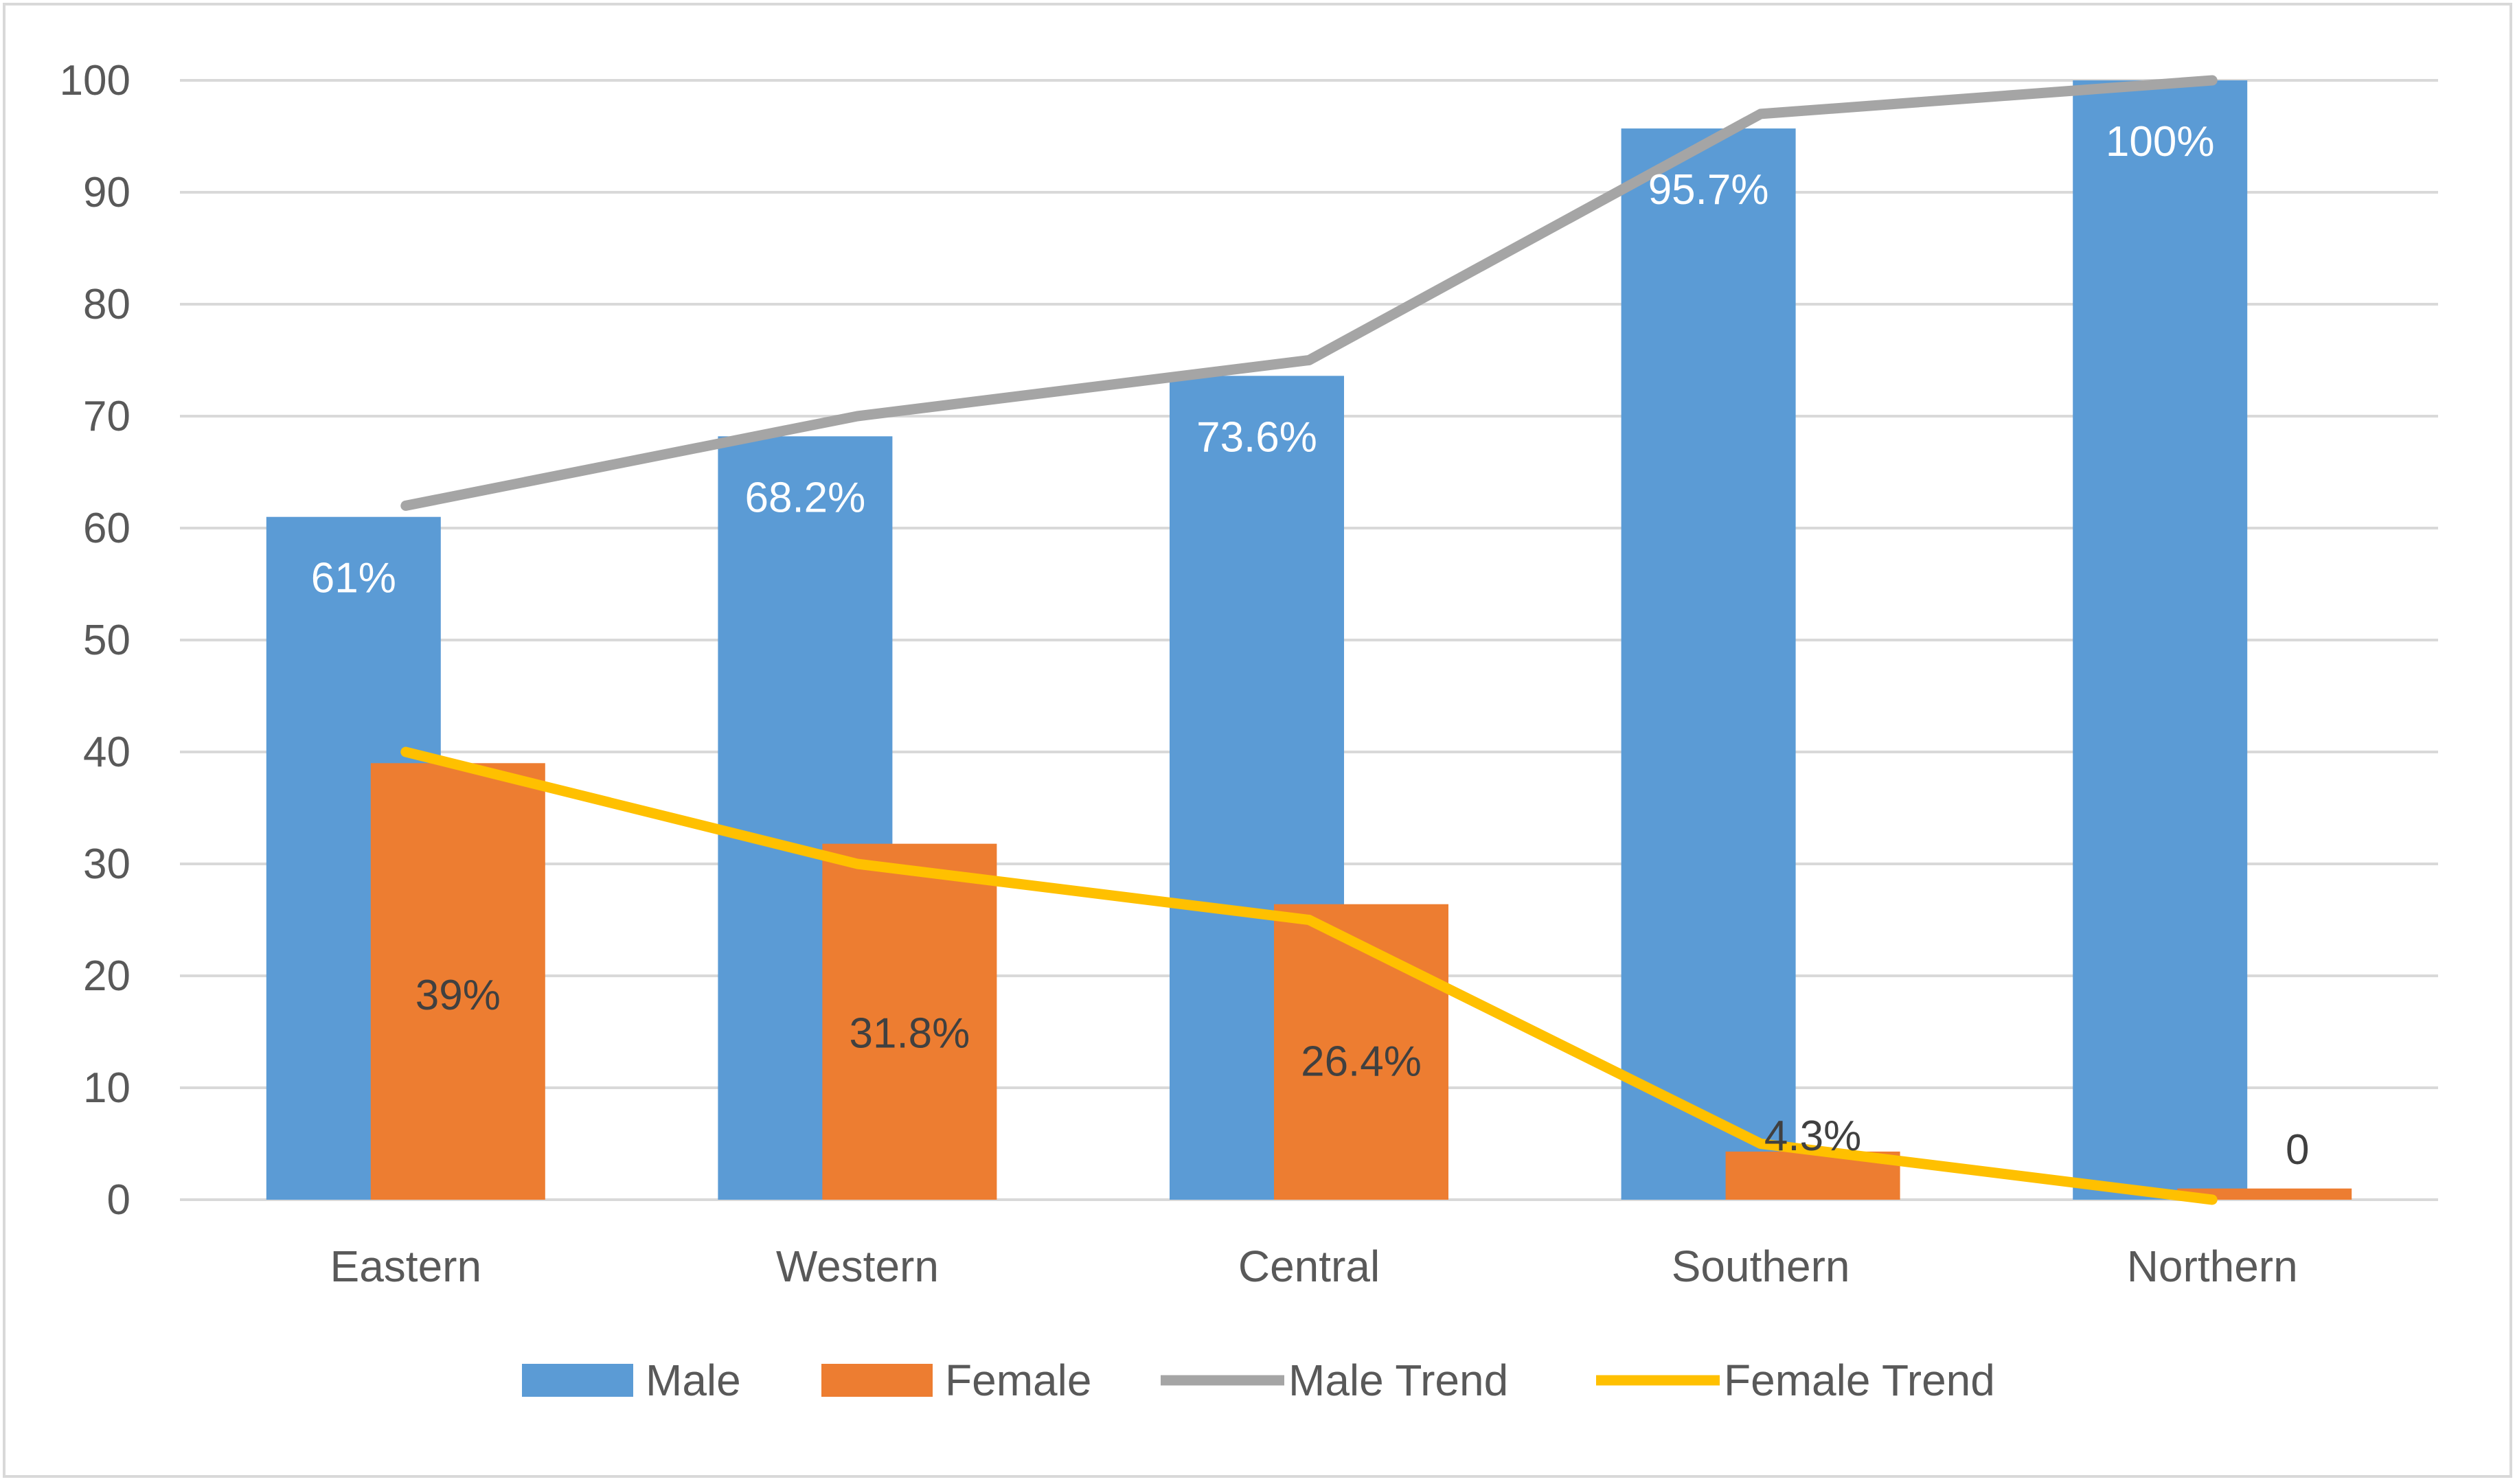  Describe the element at coordinates (119, 1200) in the screenshot. I see `y-tick-label: 0` at that location.